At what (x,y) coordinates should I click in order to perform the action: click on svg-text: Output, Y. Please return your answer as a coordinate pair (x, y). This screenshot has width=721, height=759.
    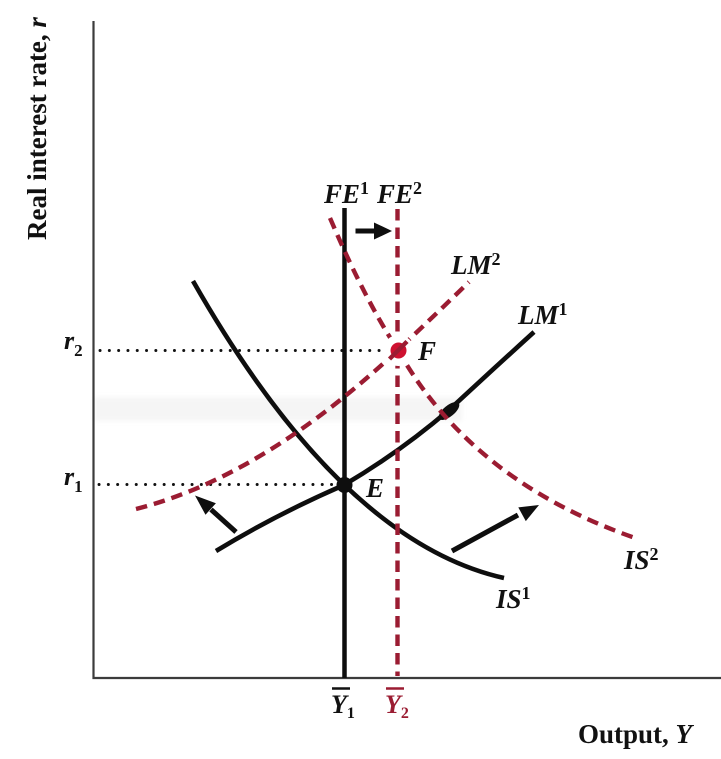
    Looking at the image, I should click on (636, 734).